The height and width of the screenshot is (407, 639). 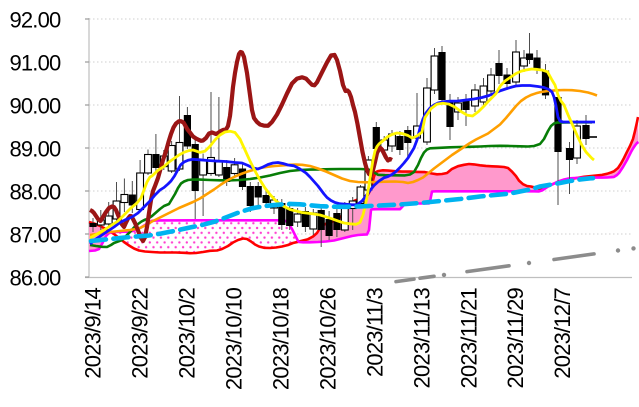 What do you see at coordinates (374, 332) in the screenshot?
I see `svg-text: 2023/11/3` at bounding box center [374, 332].